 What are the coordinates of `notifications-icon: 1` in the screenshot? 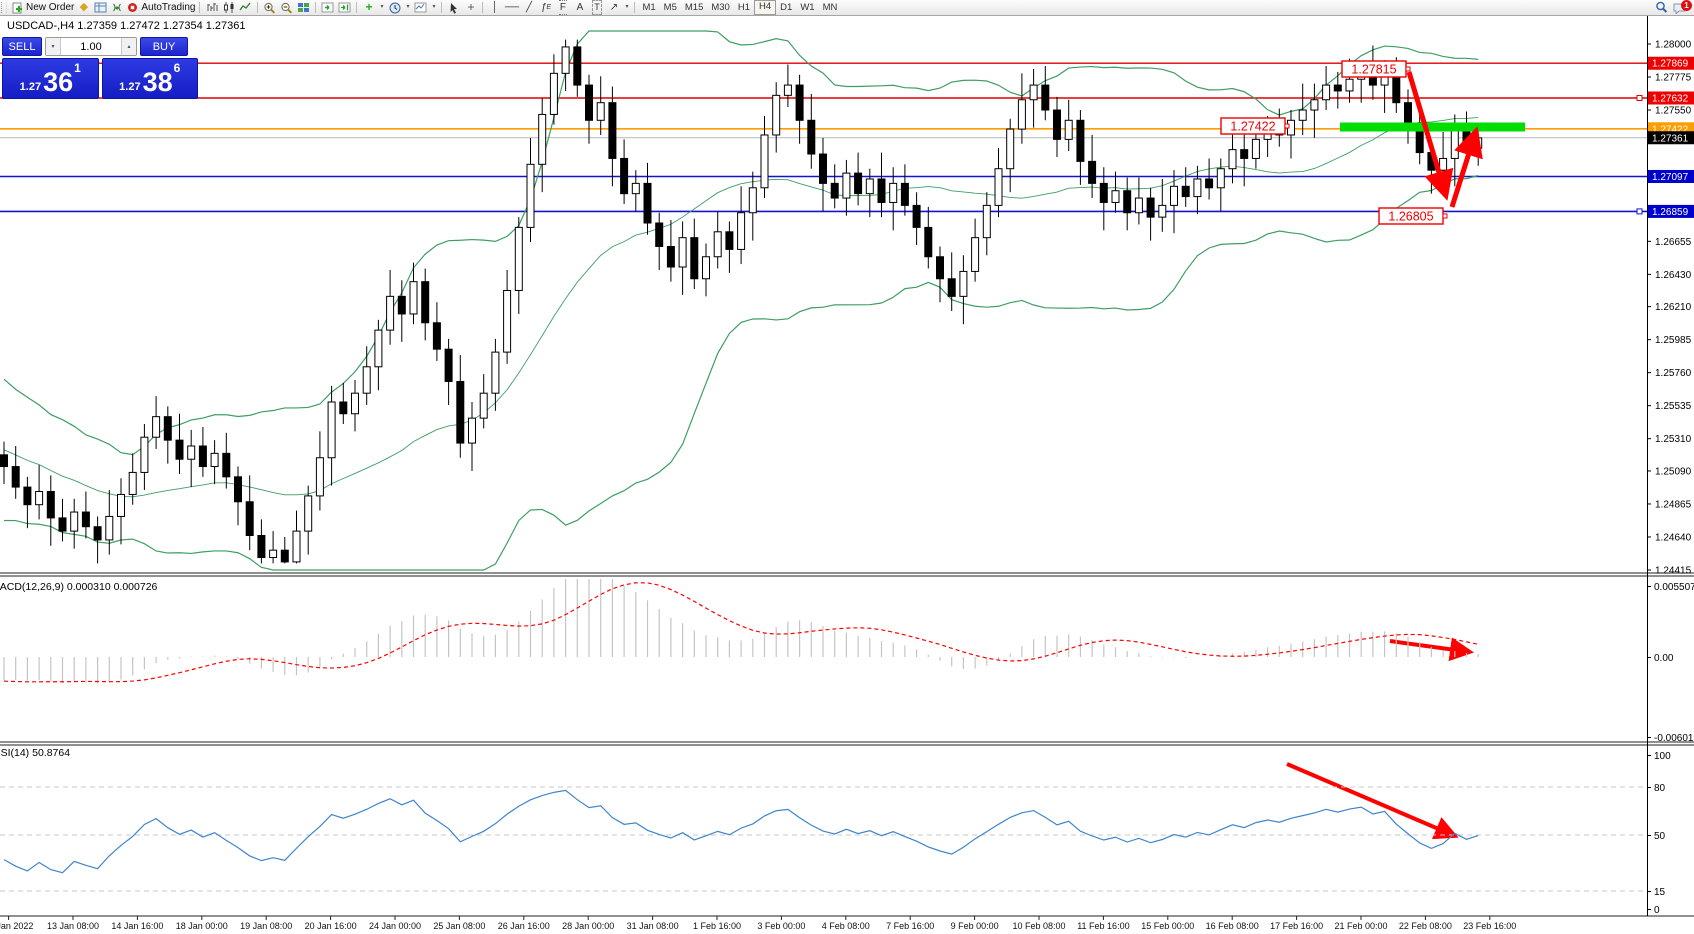 It's located at (1681, 7).